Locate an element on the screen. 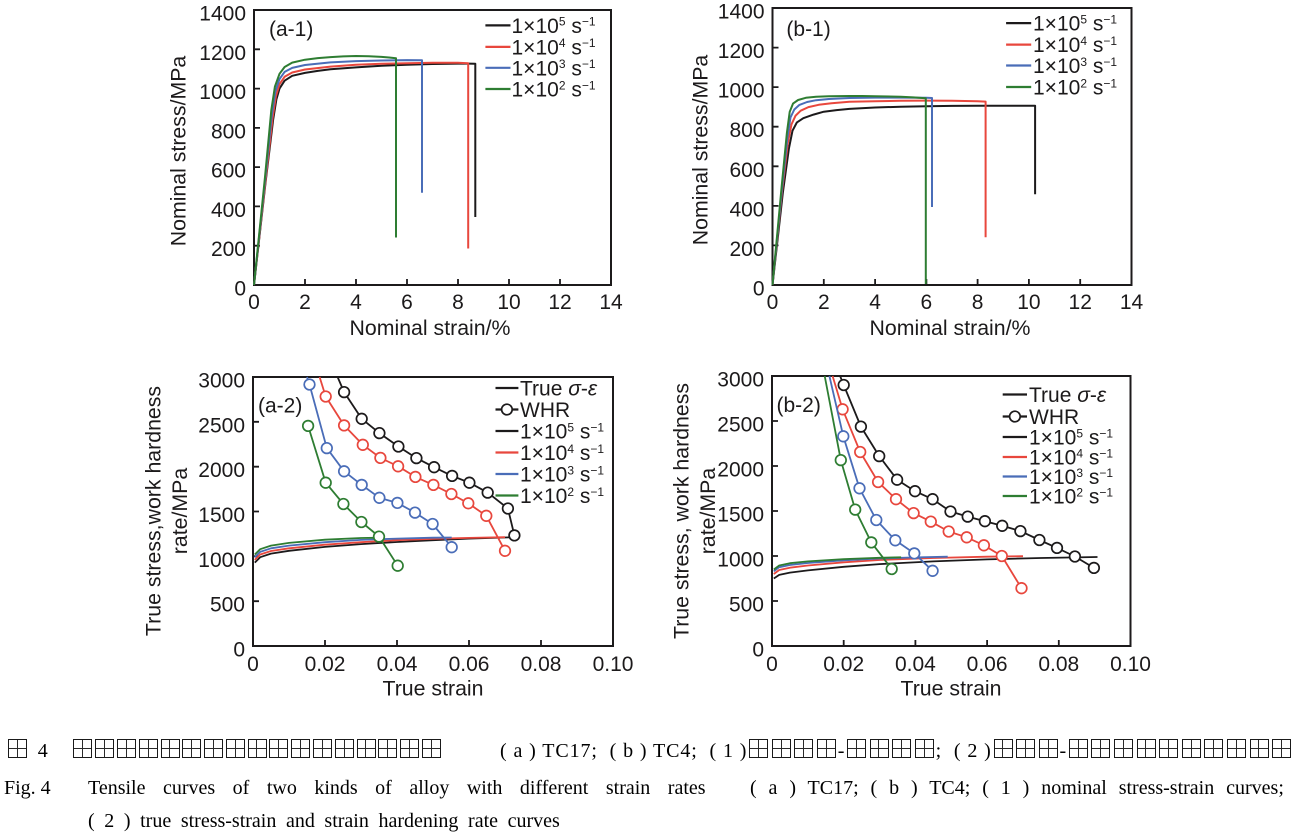 This screenshot has width=1306, height=838. svg-text: True stress,work hardness is located at coordinates (154, 511).